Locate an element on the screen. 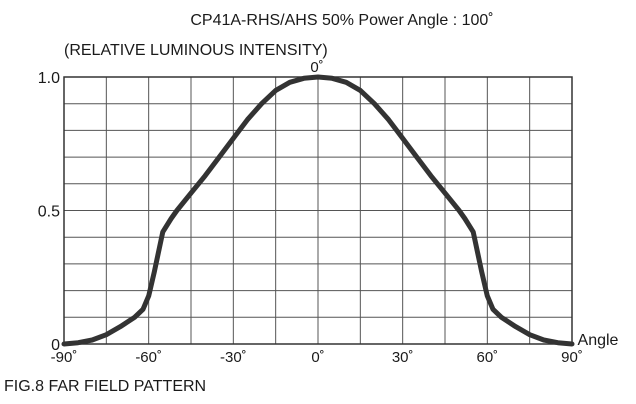  x-tick-label: -90˚ is located at coordinates (64, 357).